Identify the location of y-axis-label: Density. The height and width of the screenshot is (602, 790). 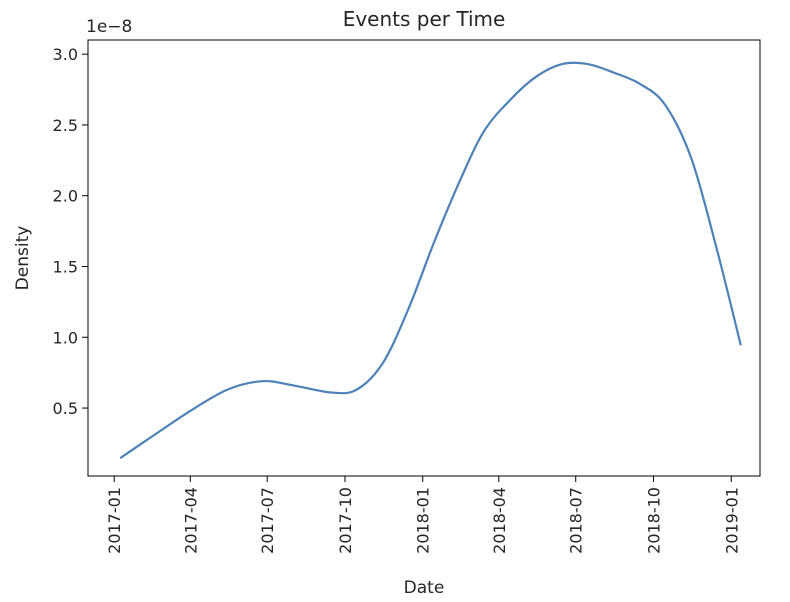
(23, 258).